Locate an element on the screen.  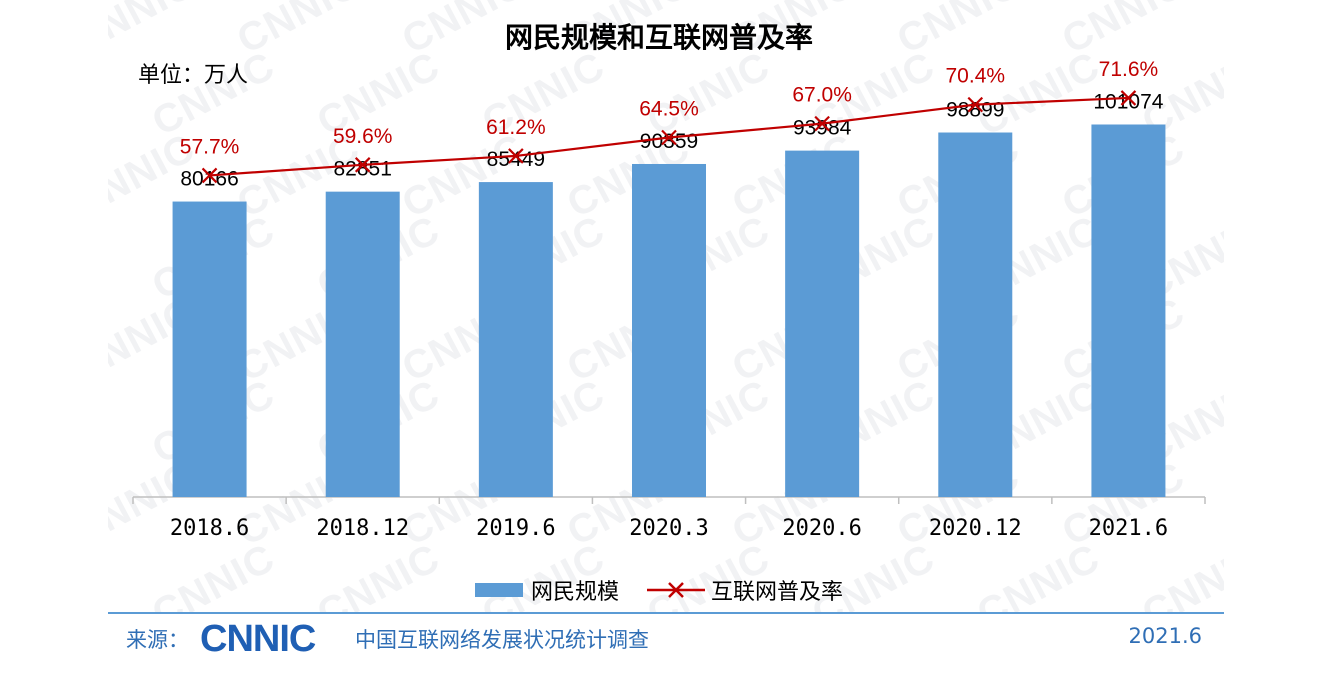
x-tick-label: 2020.3 is located at coordinates (668, 528).